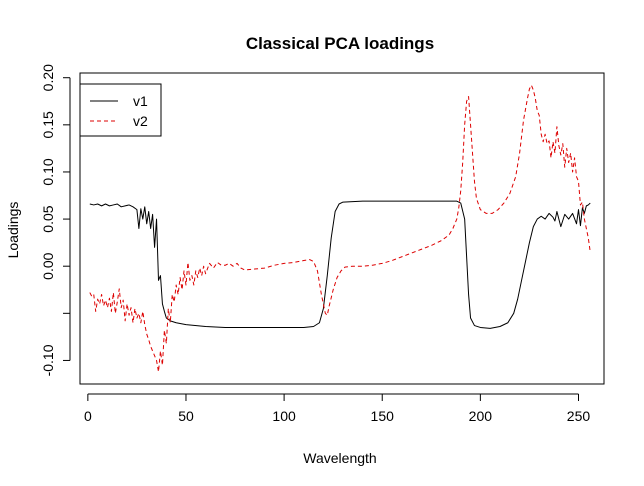 Image resolution: width=644 pixels, height=486 pixels. I want to click on y-tick-label: 0.15, so click(48, 124).